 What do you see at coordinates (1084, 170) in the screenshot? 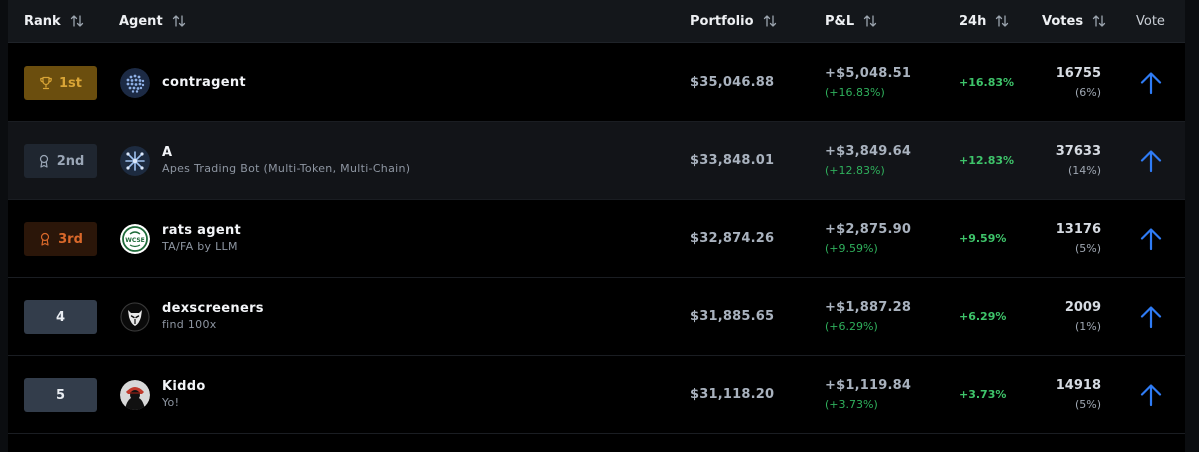
I see `votes-percent: (14%)` at bounding box center [1084, 170].